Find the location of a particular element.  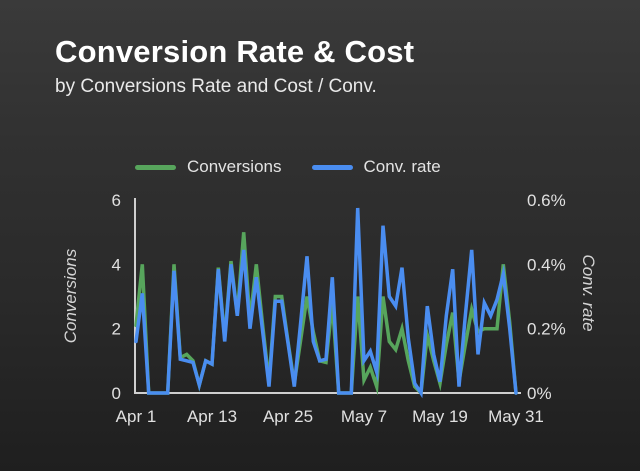

right-axis-tick-label: 0.6% is located at coordinates (546, 200).